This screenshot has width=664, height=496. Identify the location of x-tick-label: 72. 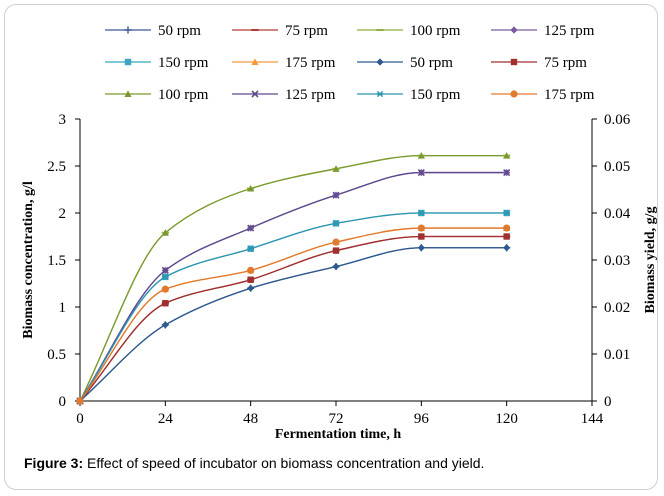
(336, 419).